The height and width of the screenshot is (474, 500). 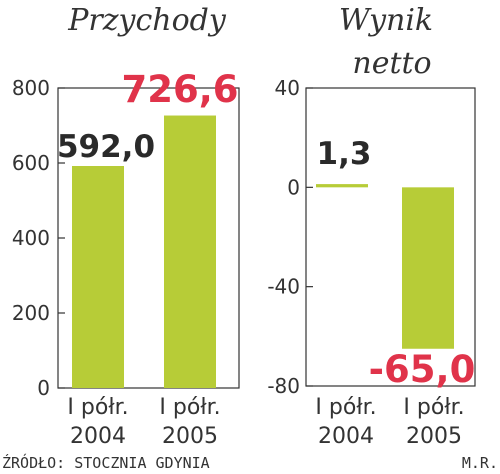 I want to click on value-label-przychody-1: 726,6, so click(x=179, y=89).